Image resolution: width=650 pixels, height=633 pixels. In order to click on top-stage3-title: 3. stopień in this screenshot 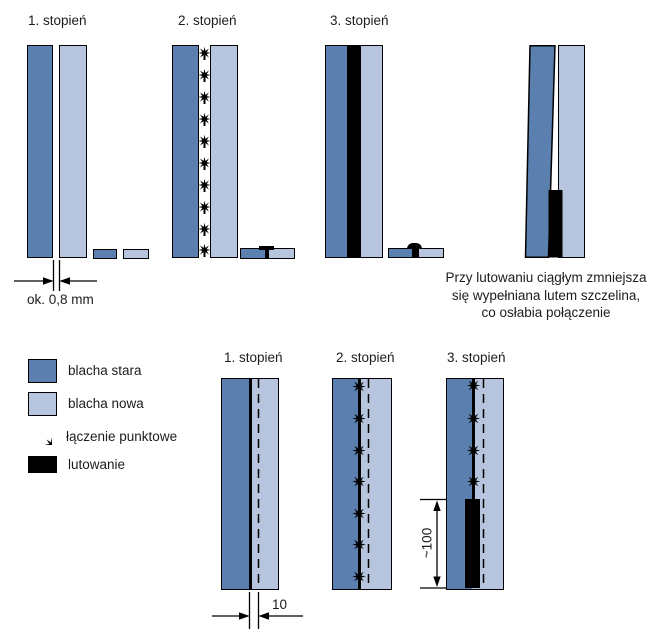, I will do `click(359, 20)`.